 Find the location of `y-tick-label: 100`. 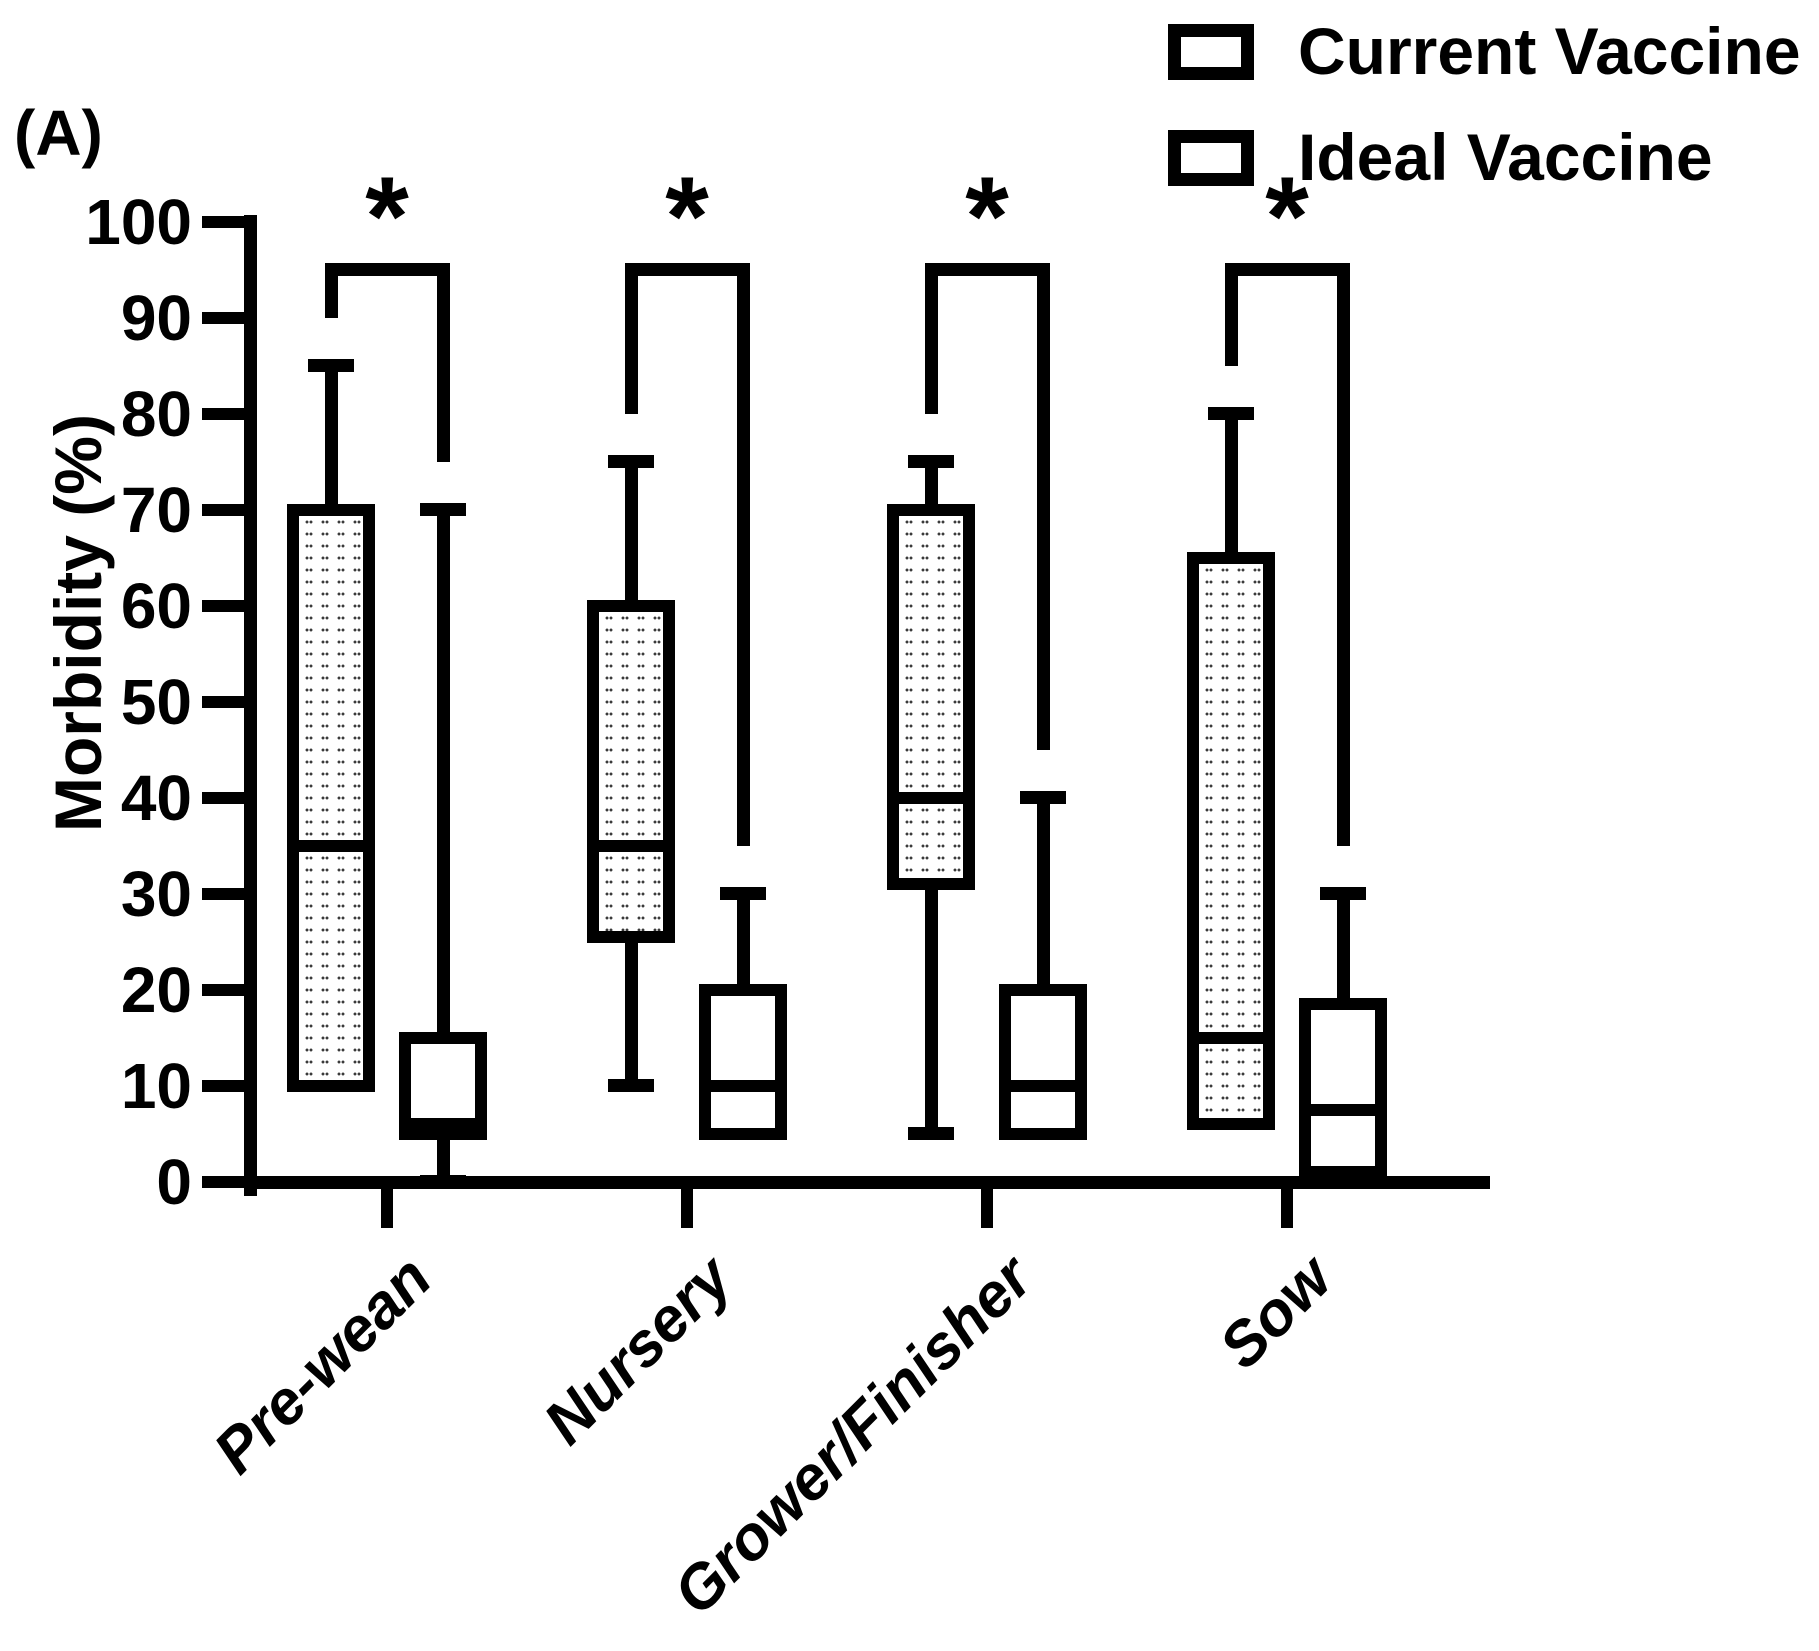

y-tick-label: 100 is located at coordinates (138, 222).